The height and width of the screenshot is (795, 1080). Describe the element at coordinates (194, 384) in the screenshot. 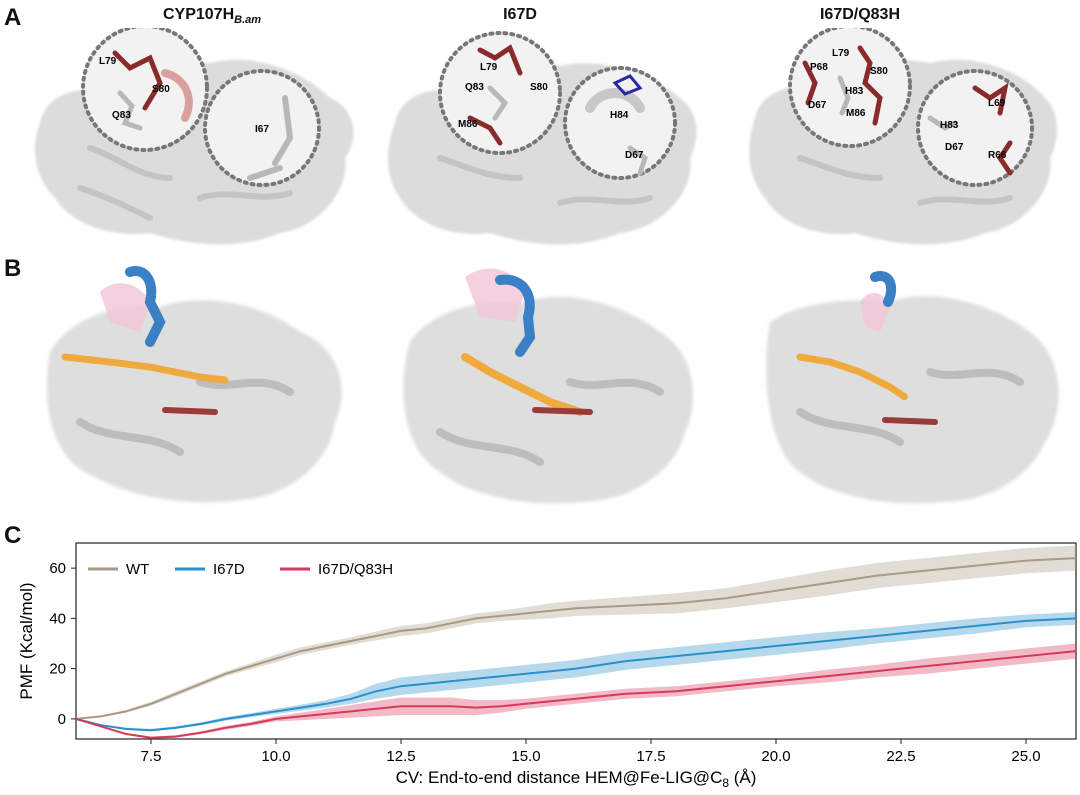

I see `protein-surface-b-wt` at that location.